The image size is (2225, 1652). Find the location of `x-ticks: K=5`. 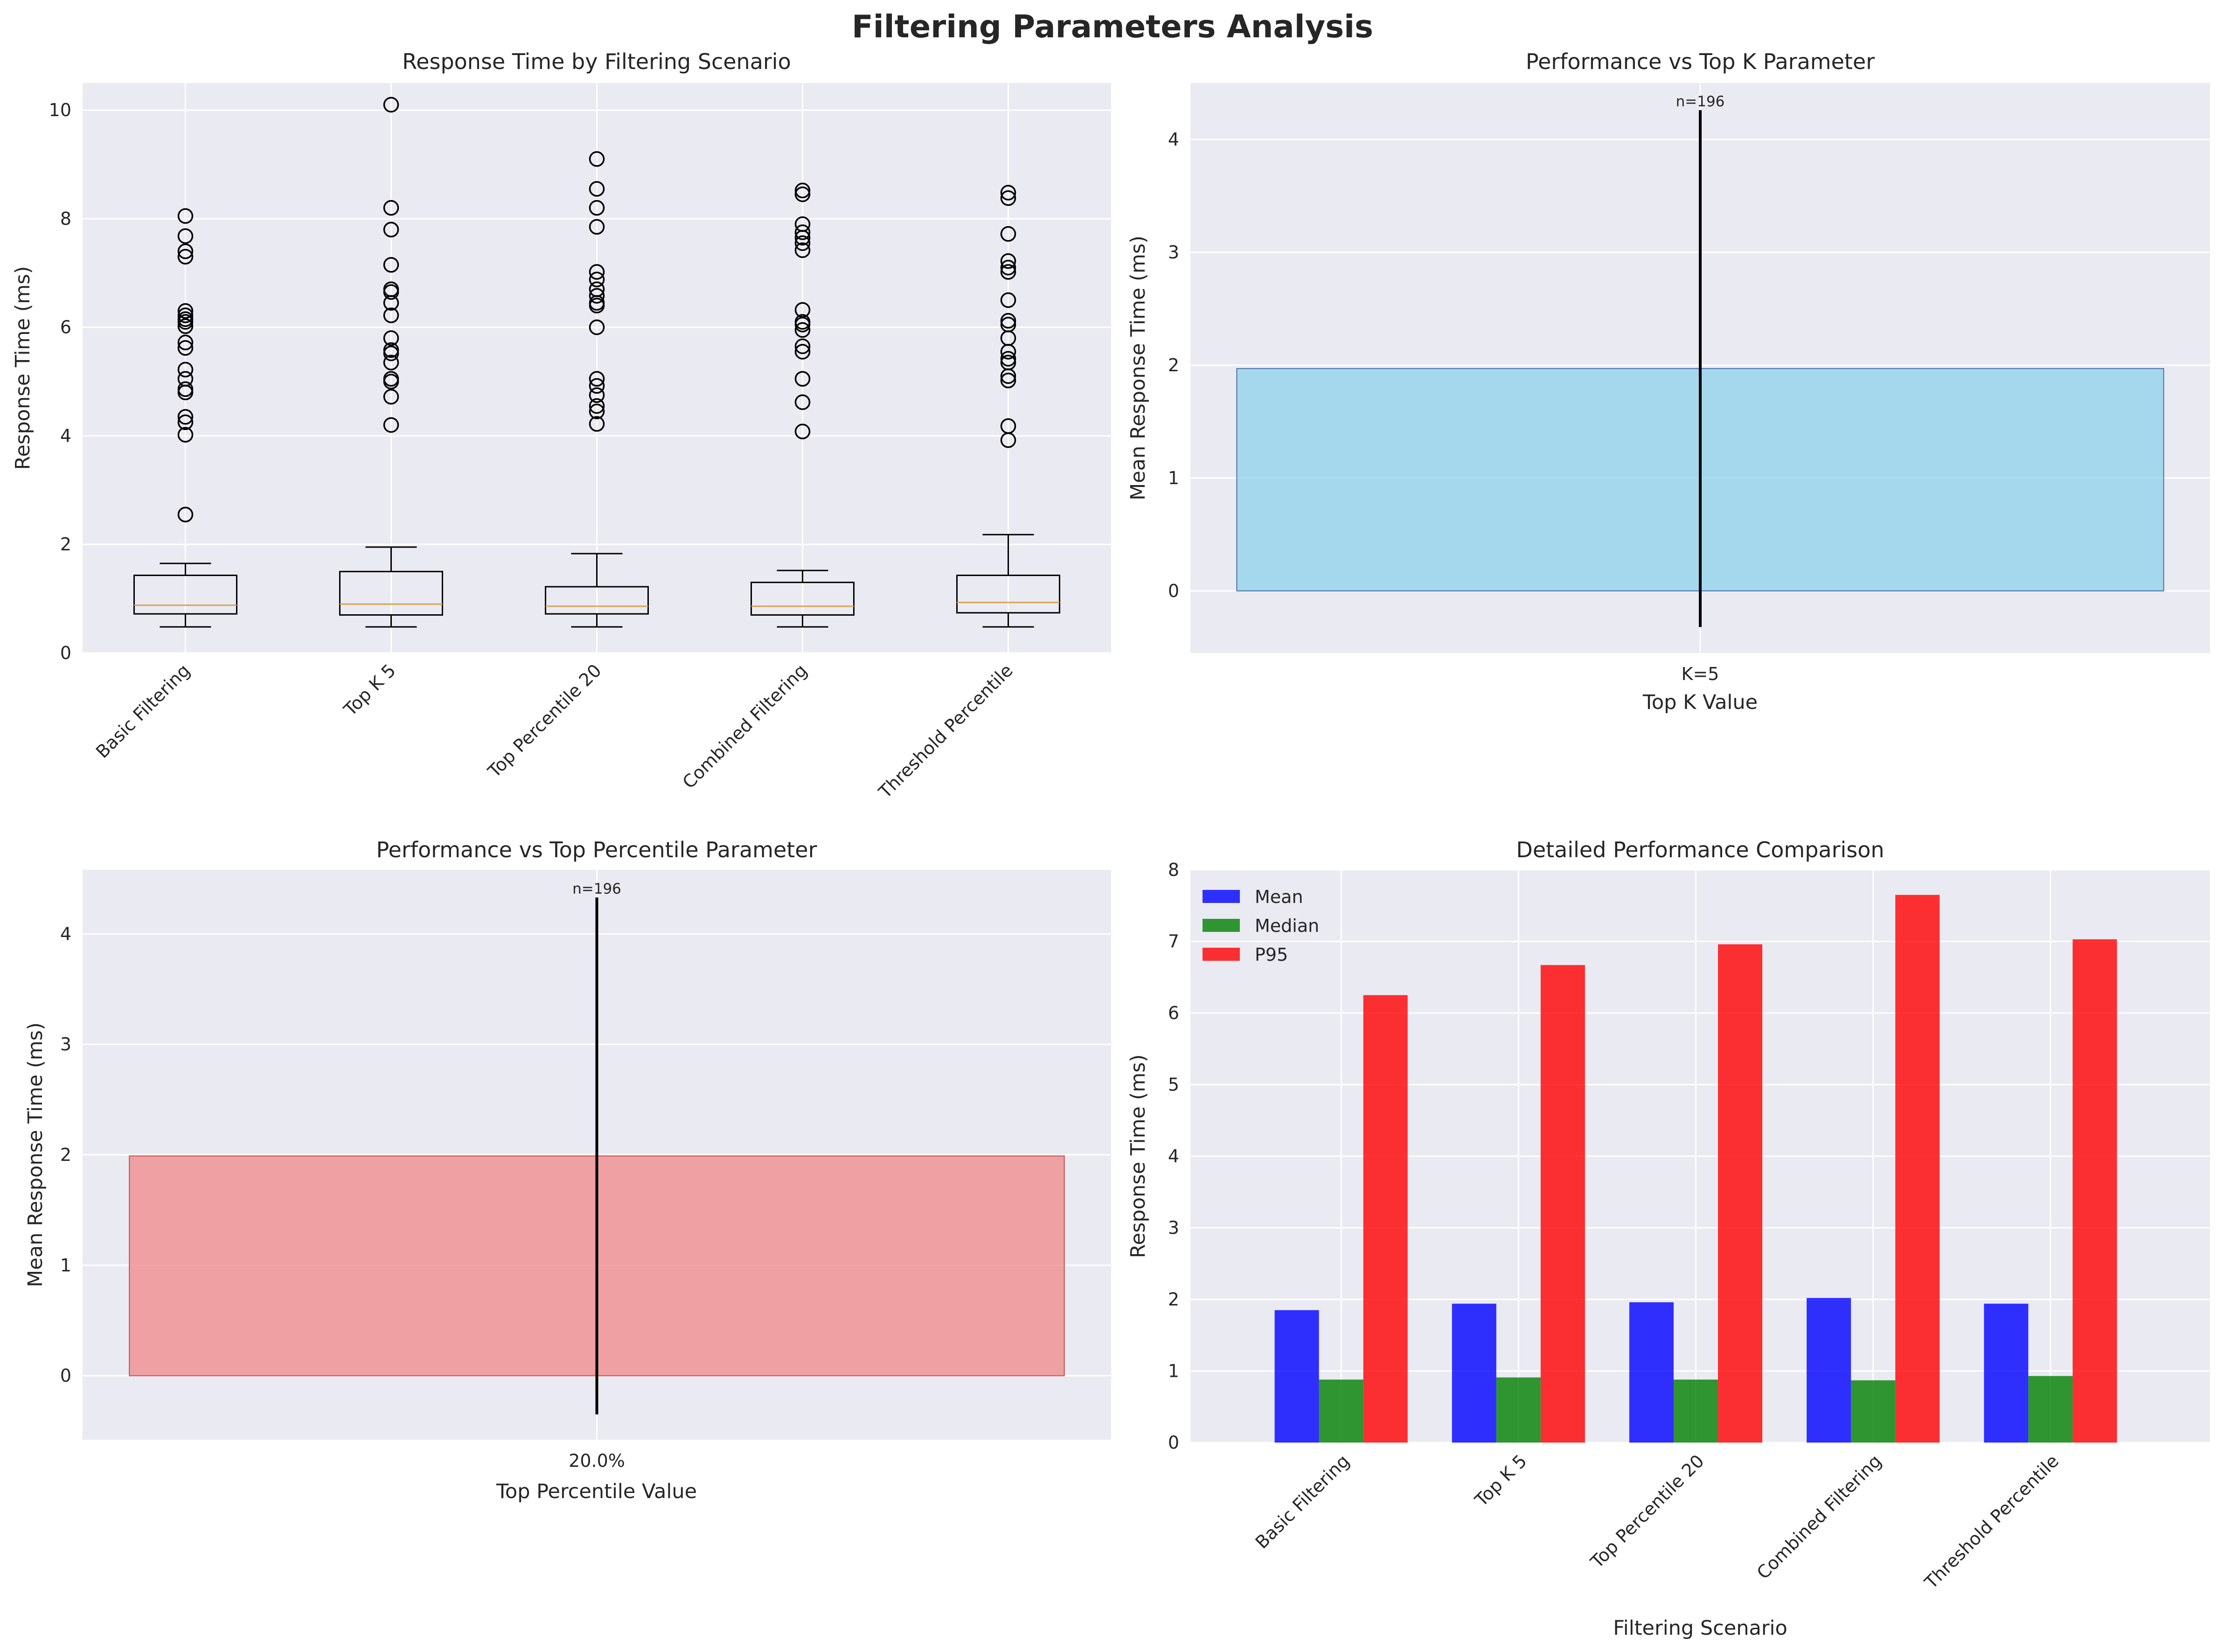

x-ticks: K=5 is located at coordinates (1700, 674).